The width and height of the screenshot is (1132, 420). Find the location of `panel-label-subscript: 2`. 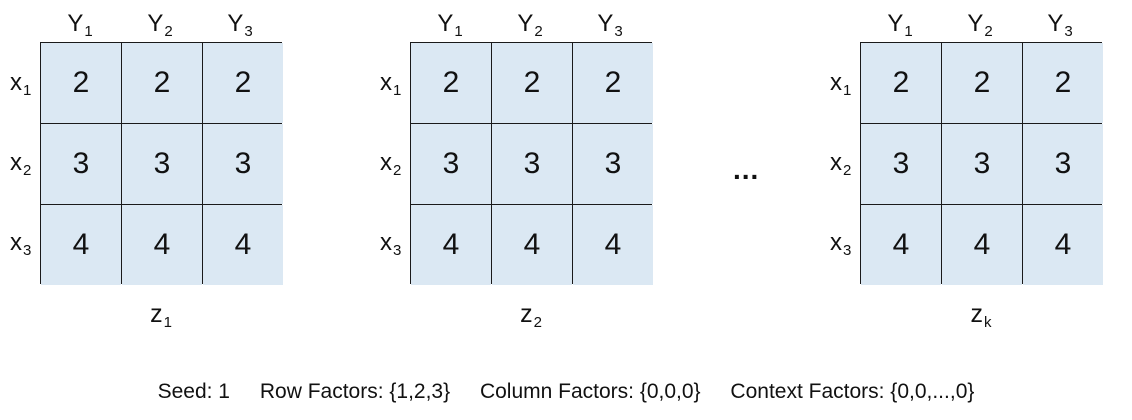

panel-label-subscript: 2 is located at coordinates (537, 322).